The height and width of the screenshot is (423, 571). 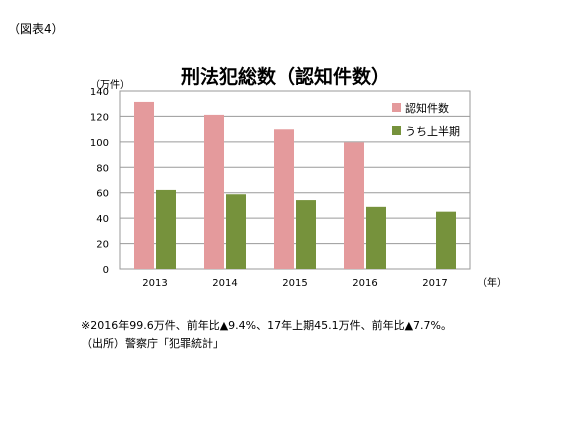 What do you see at coordinates (144, 185) in the screenshot?
I see `bar-2013-total` at bounding box center [144, 185].